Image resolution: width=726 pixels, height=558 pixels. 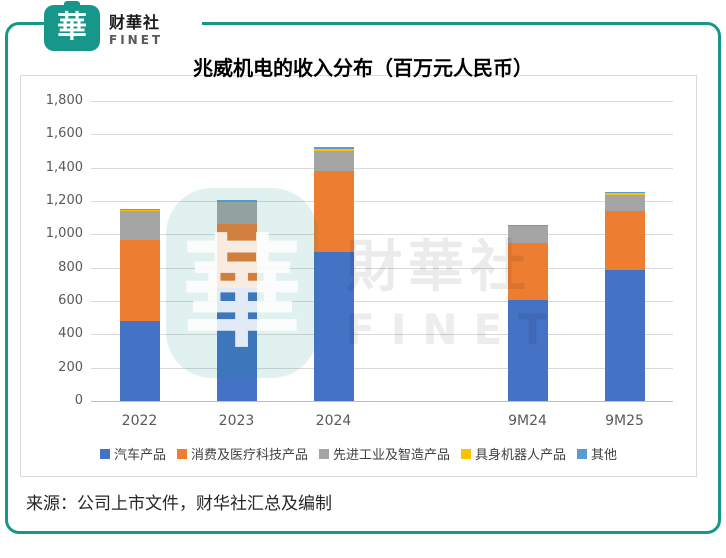 What do you see at coordinates (78, 400) in the screenshot?
I see `y-tick-label: 0` at bounding box center [78, 400].